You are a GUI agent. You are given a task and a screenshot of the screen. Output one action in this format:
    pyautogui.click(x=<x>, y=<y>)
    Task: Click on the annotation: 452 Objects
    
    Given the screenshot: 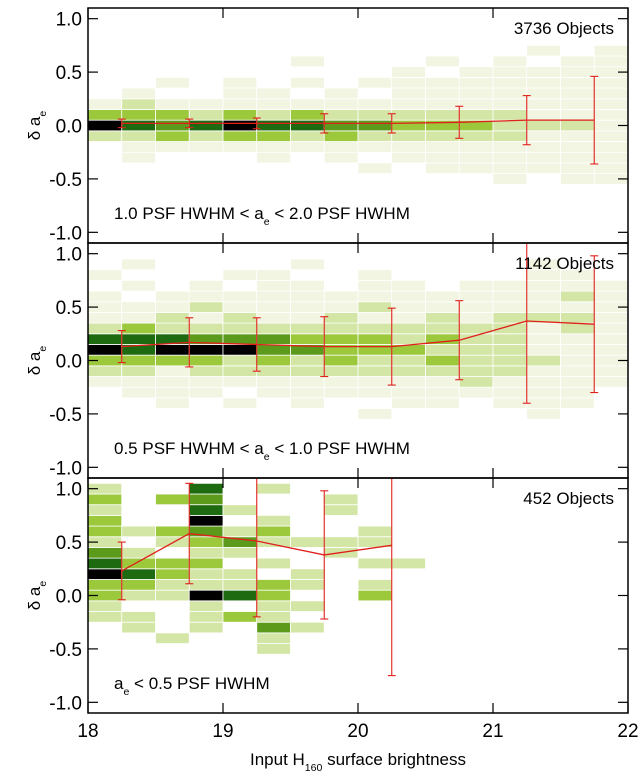 What is the action you would take?
    pyautogui.click(x=568, y=498)
    